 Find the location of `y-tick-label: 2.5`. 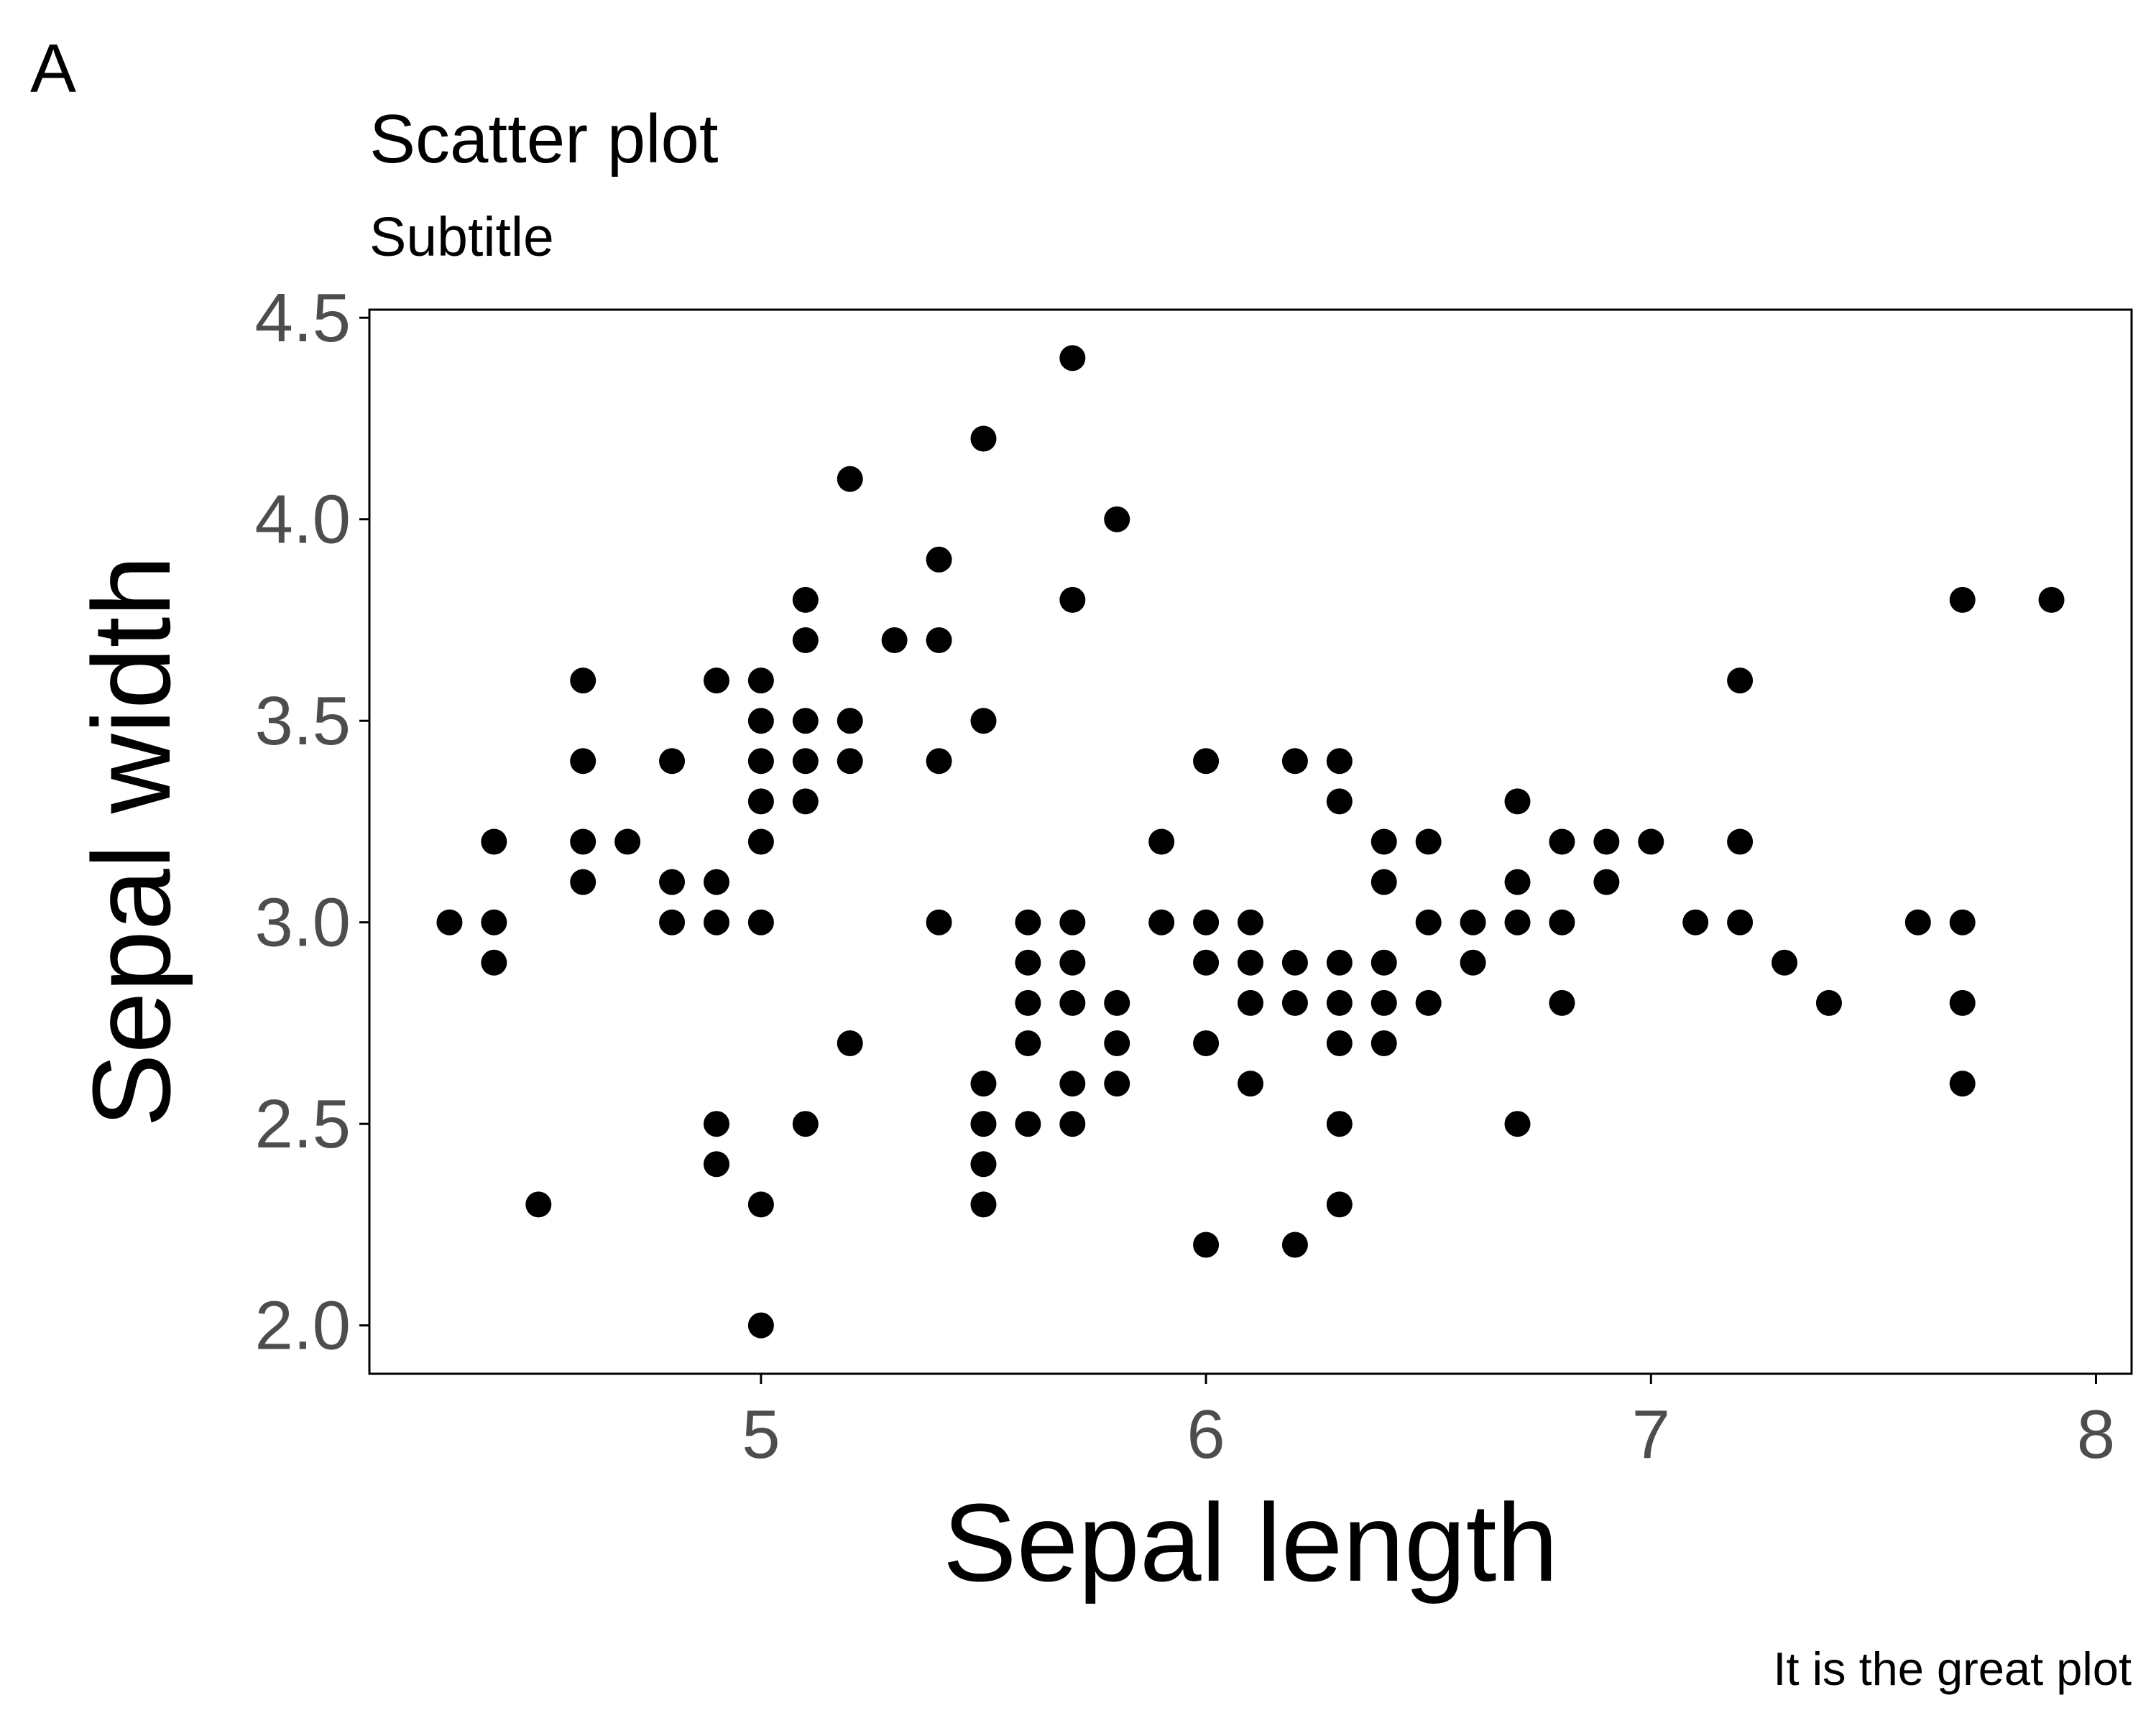

y-tick-label: 2.5 is located at coordinates (303, 1124).